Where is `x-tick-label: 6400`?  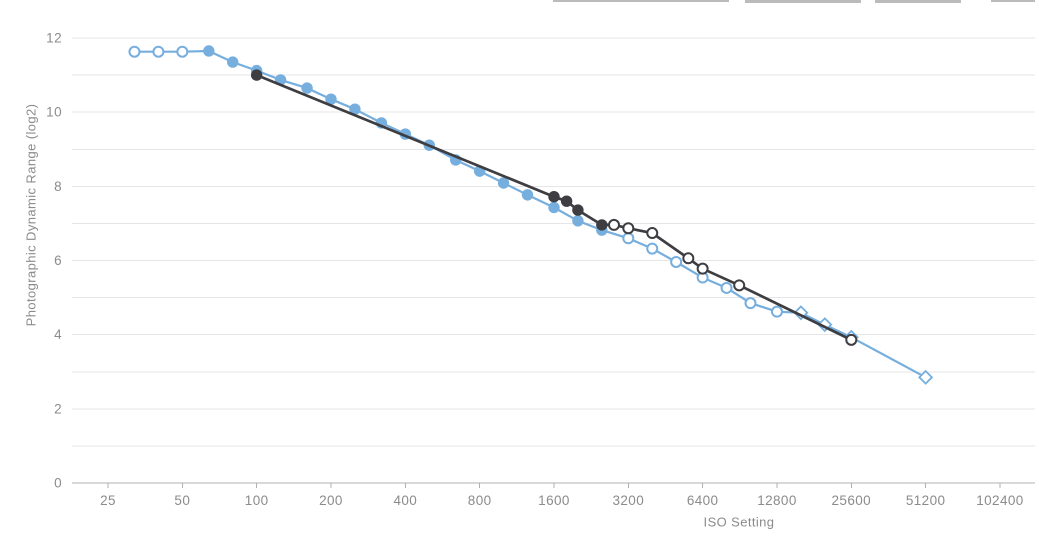 x-tick-label: 6400 is located at coordinates (703, 500).